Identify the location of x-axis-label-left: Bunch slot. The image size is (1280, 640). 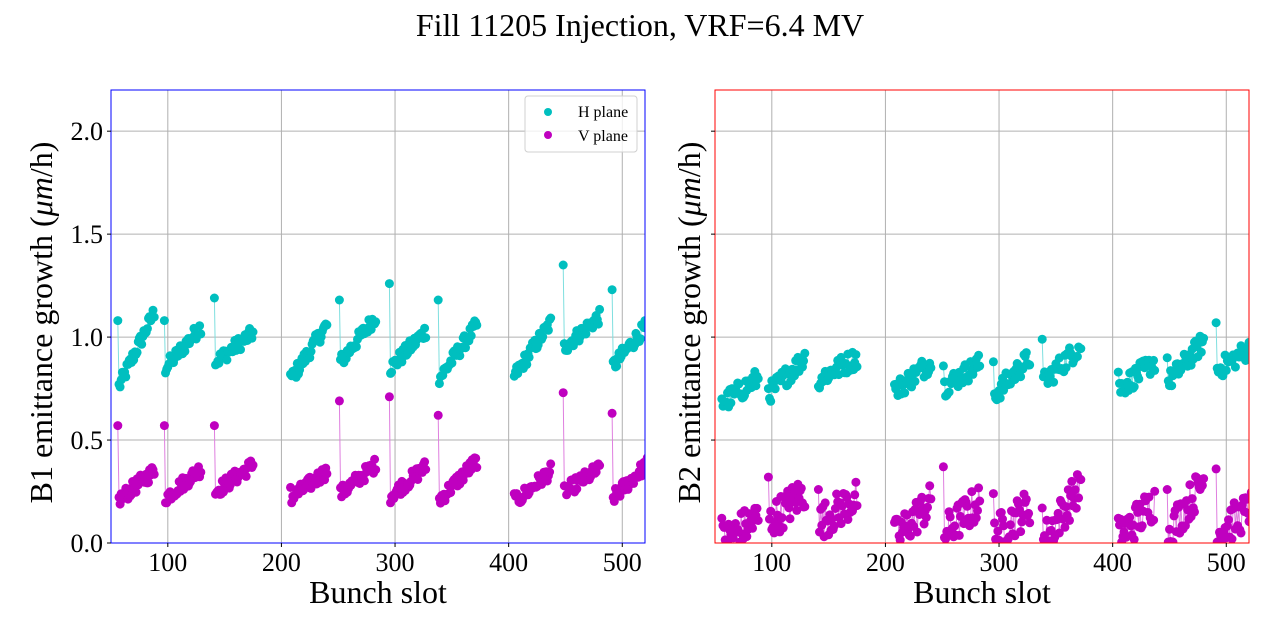
(378, 592).